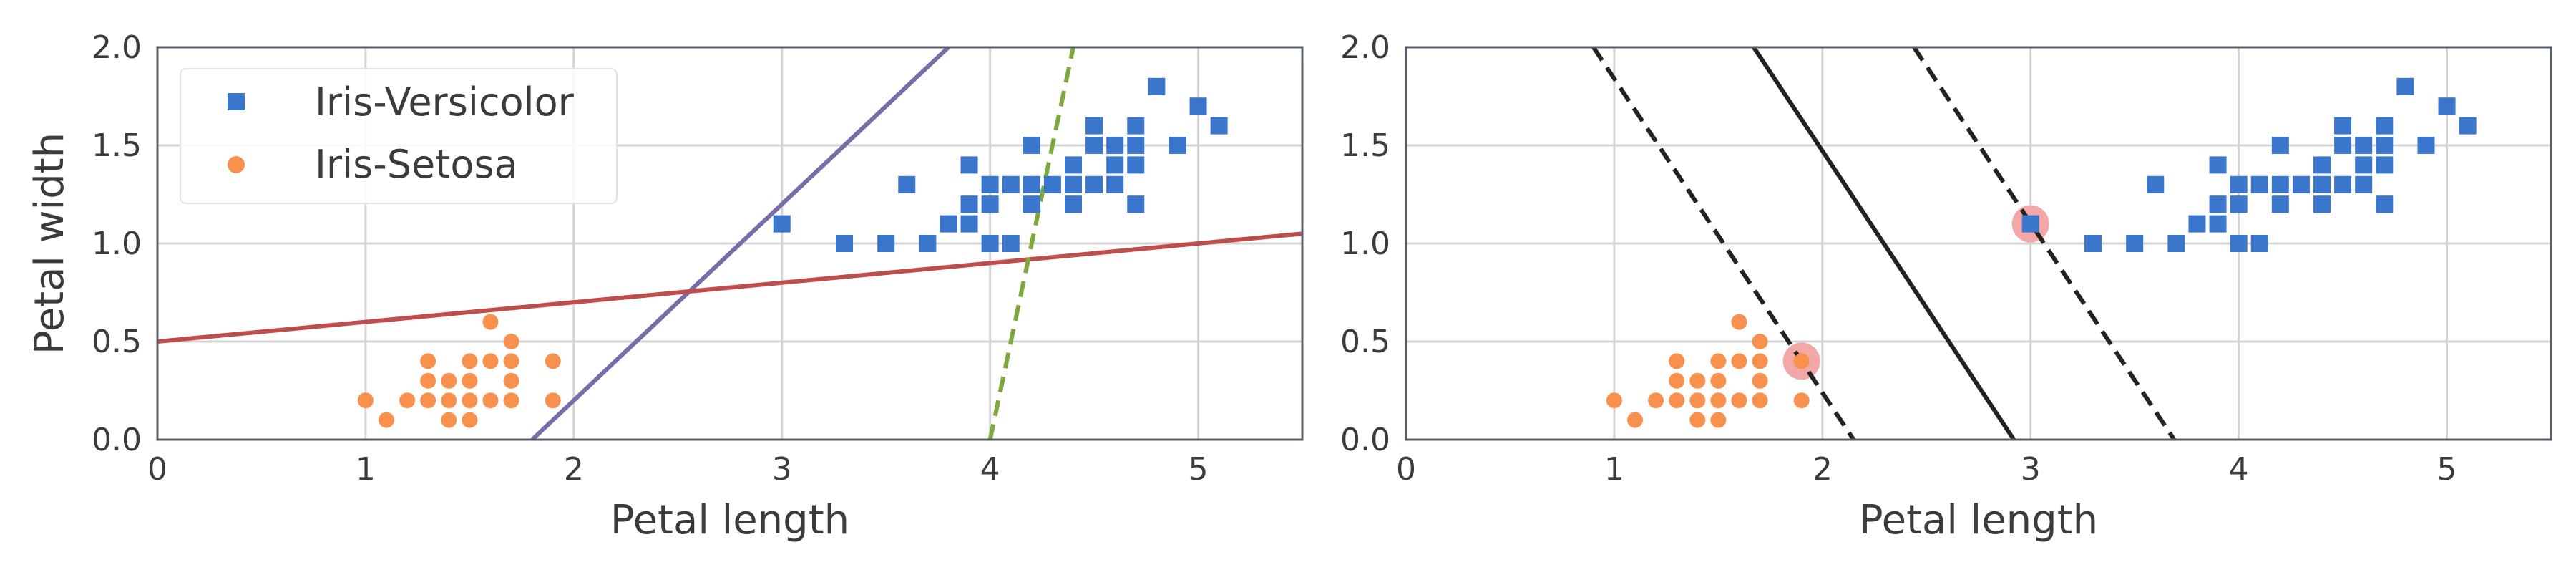 This screenshot has width=2576, height=580. What do you see at coordinates (117, 342) in the screenshot?
I see `y-tick-label: 0.5` at bounding box center [117, 342].